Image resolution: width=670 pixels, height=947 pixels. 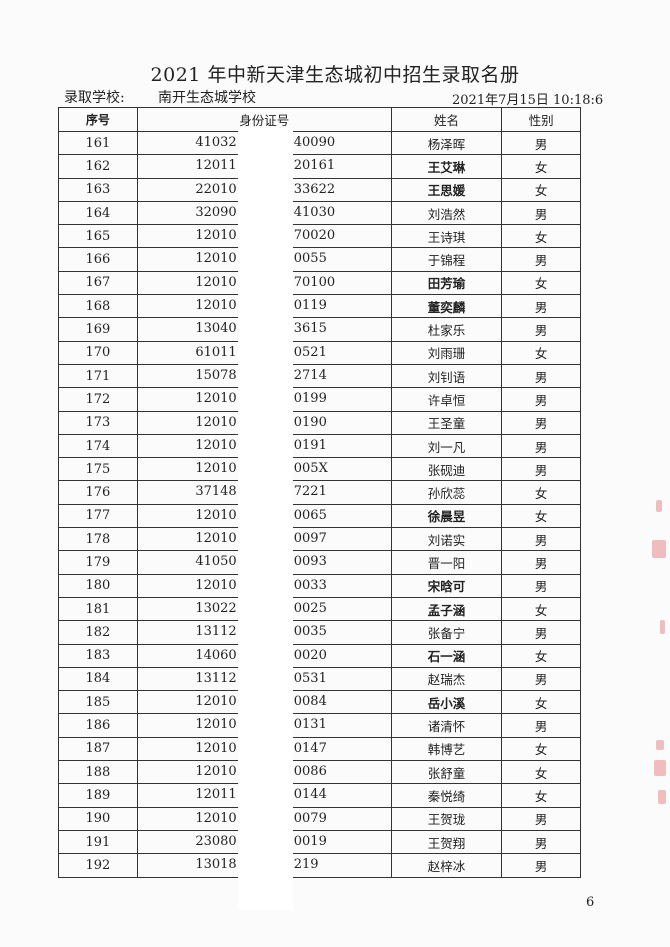 I want to click on table-row: 190 12010 0079 王贺珑男, so click(x=319, y=818).